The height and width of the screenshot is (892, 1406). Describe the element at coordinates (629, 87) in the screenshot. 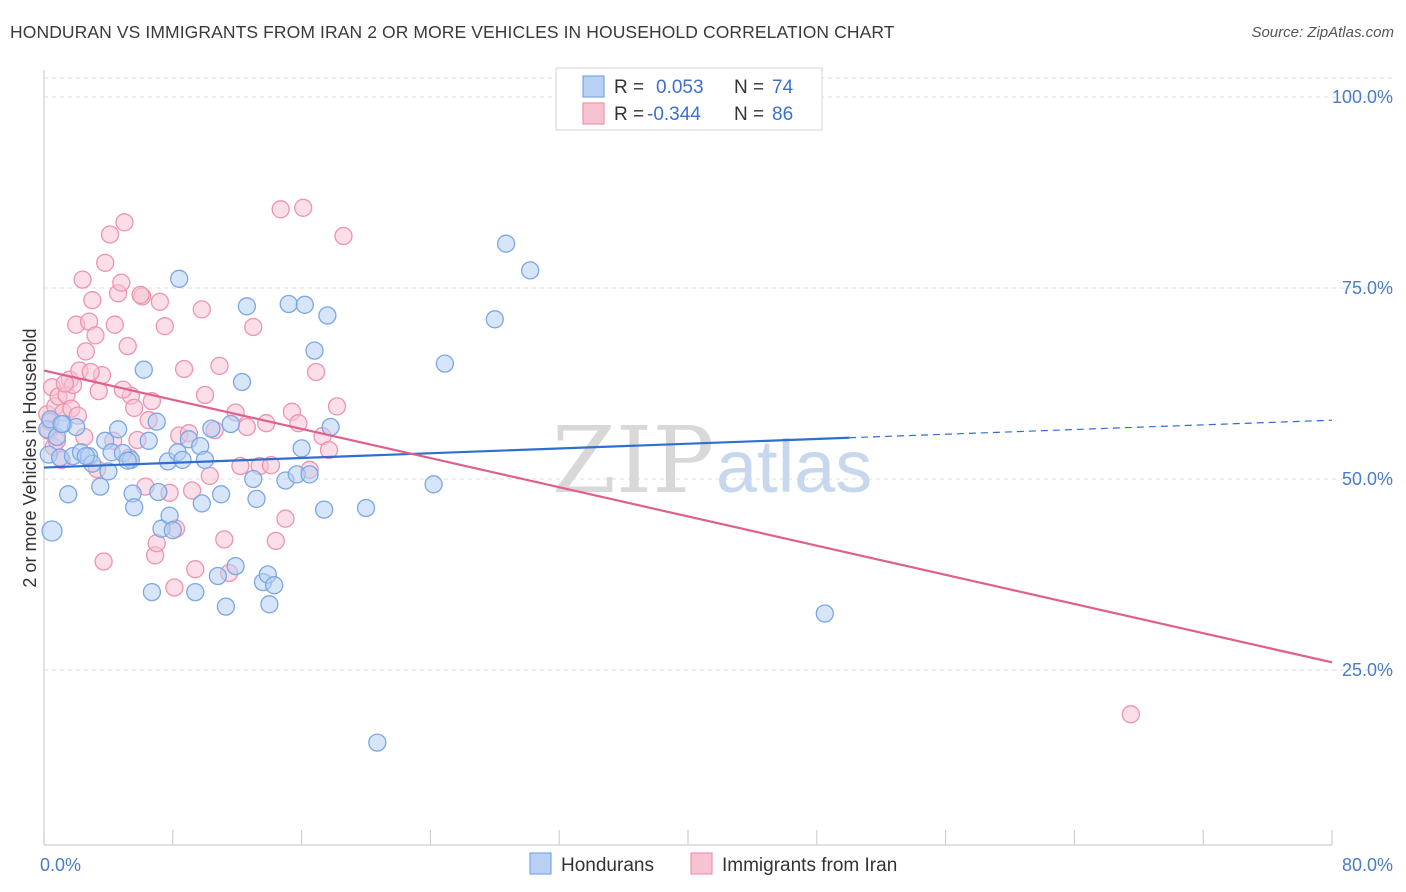

I see `legend-r-label-1: R =` at that location.